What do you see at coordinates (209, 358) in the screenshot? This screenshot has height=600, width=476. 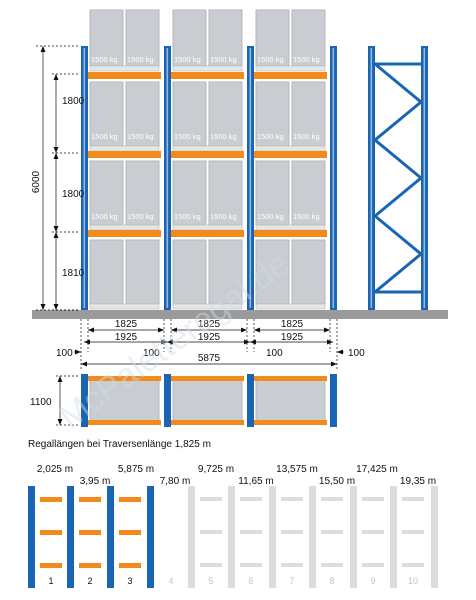 I see `total-length-label: 5875` at bounding box center [209, 358].